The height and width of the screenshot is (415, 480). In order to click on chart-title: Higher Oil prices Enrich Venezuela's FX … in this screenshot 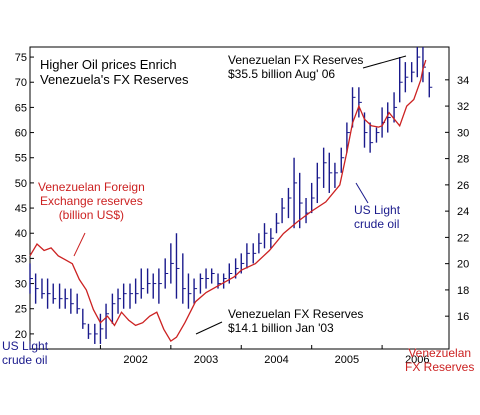, I will do `click(114, 72)`.